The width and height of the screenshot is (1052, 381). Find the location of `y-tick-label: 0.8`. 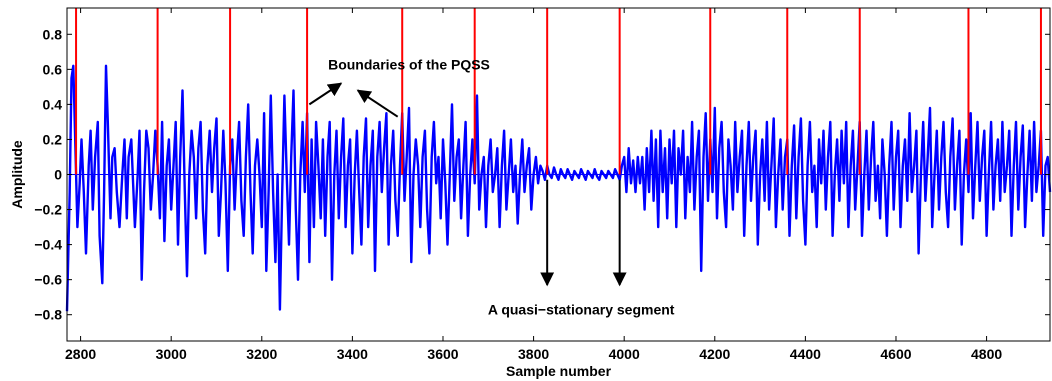

y-tick-label: 0.8 is located at coordinates (53, 34).